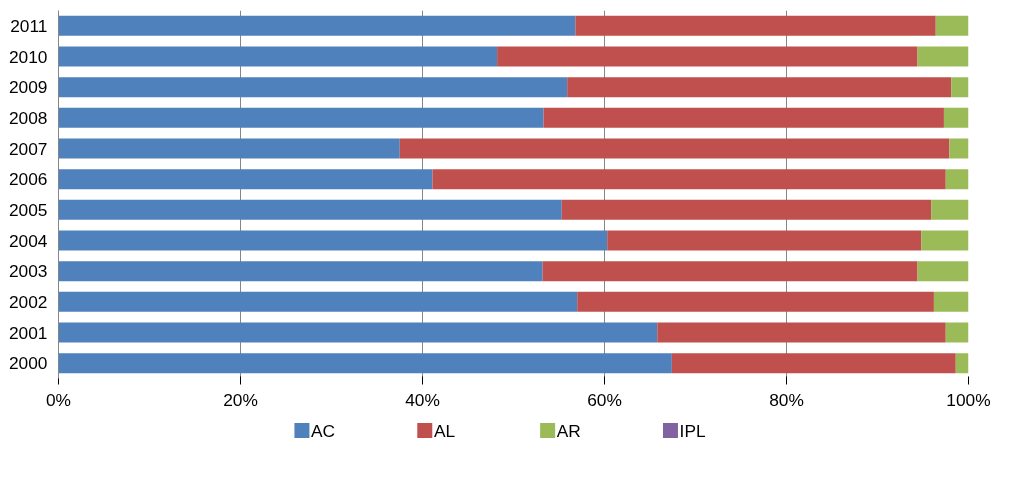 This screenshot has width=1019, height=481. I want to click on y-tick-label: 2006, so click(28, 179).